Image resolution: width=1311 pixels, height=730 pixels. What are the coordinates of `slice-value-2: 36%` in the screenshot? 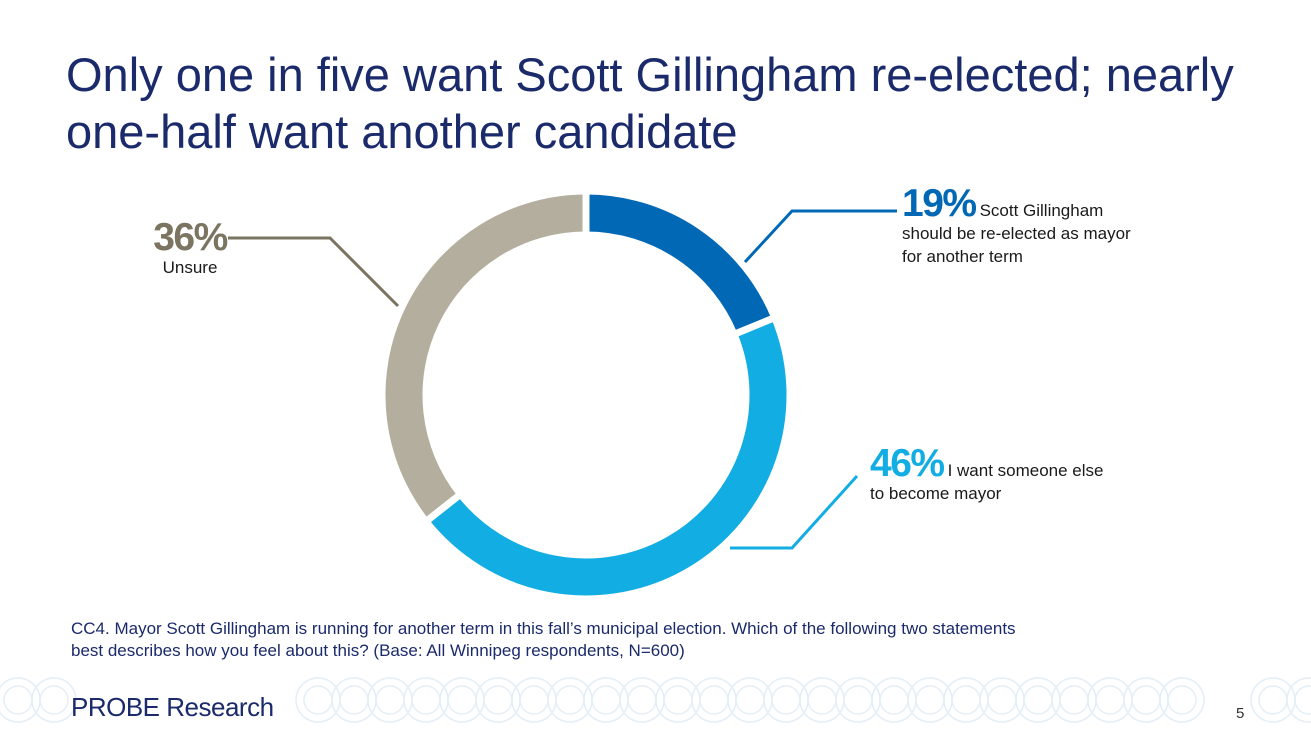 It's located at (190, 237).